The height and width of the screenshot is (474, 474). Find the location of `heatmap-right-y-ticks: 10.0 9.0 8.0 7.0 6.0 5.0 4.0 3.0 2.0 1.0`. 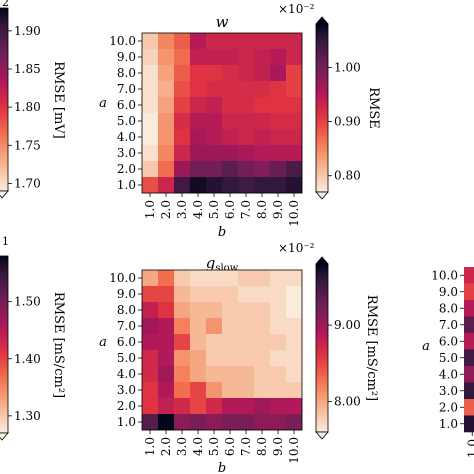

heatmap-right-y-ticks: 10.0 9.0 8.0 7.0 6.0 5.0 4.0 3.0 2.0 1.0 is located at coordinates (447, 349).